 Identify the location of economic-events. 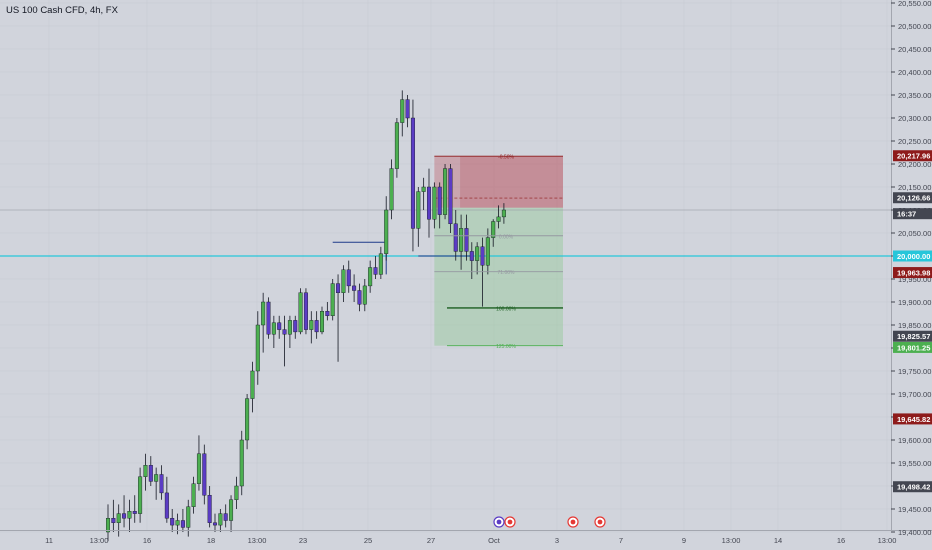
(549, 522).